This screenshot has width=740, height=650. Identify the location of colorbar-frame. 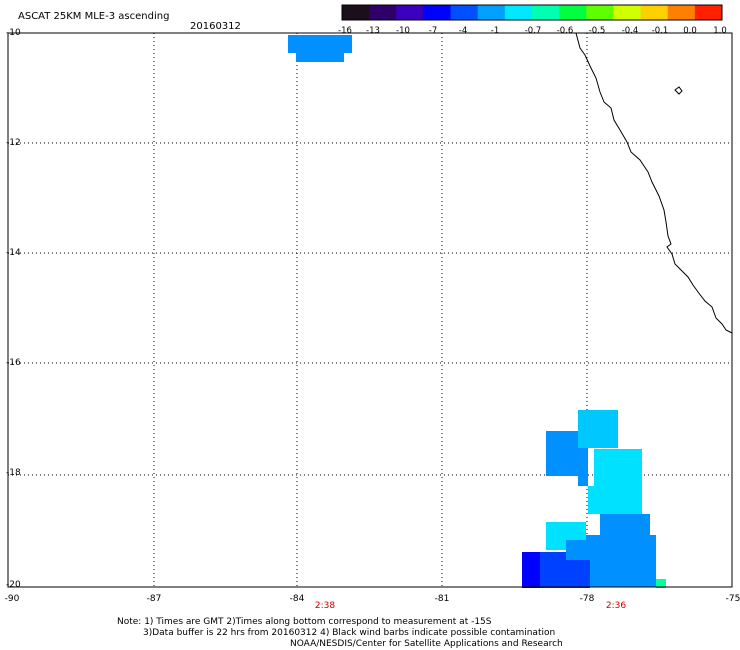
(532, 12).